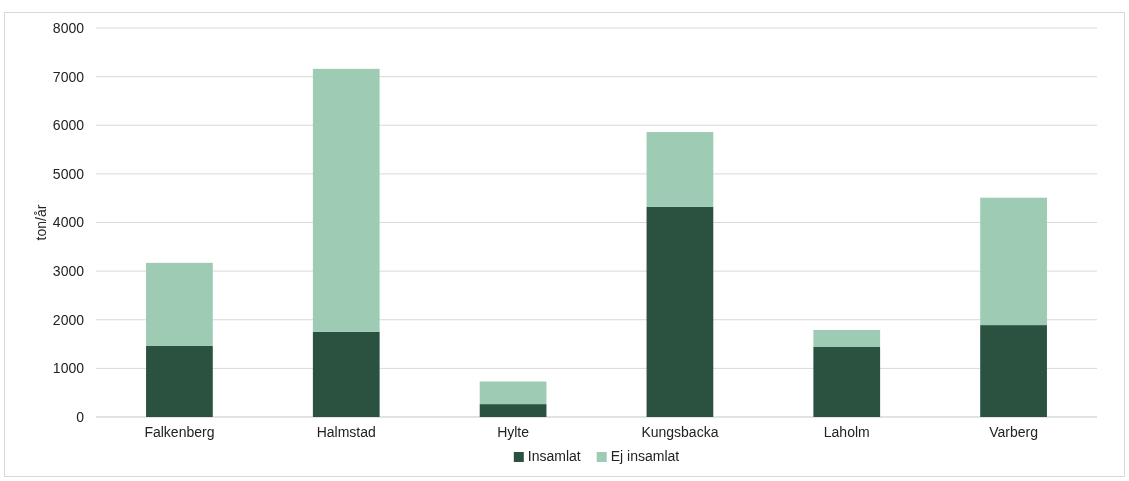  I want to click on x-tick-label: Halmstad, so click(346, 431).